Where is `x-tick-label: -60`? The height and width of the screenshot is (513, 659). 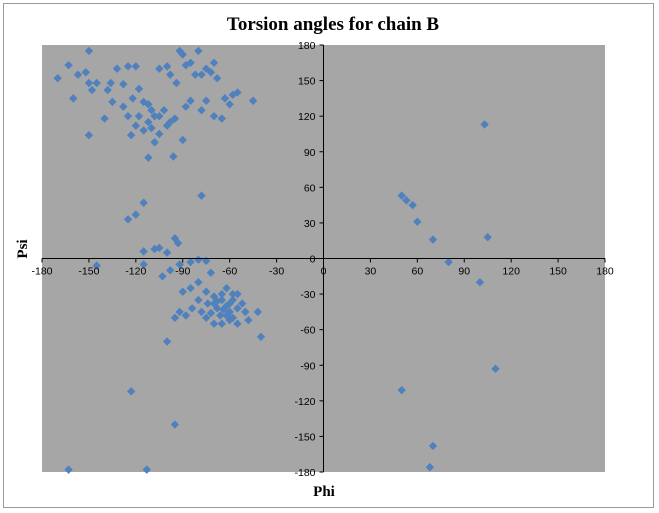 x-tick-label: -60 is located at coordinates (229, 272).